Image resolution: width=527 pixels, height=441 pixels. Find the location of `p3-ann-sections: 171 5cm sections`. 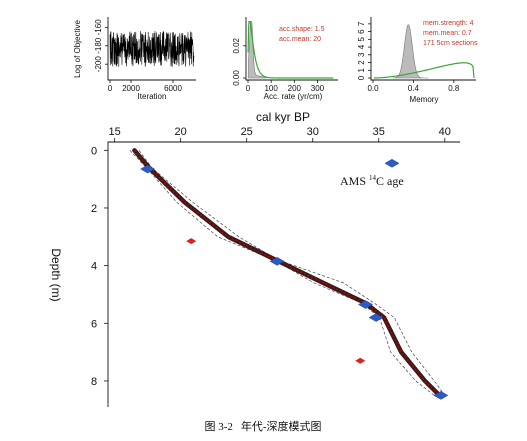

p3-ann-sections: 171 5cm sections is located at coordinates (450, 43).